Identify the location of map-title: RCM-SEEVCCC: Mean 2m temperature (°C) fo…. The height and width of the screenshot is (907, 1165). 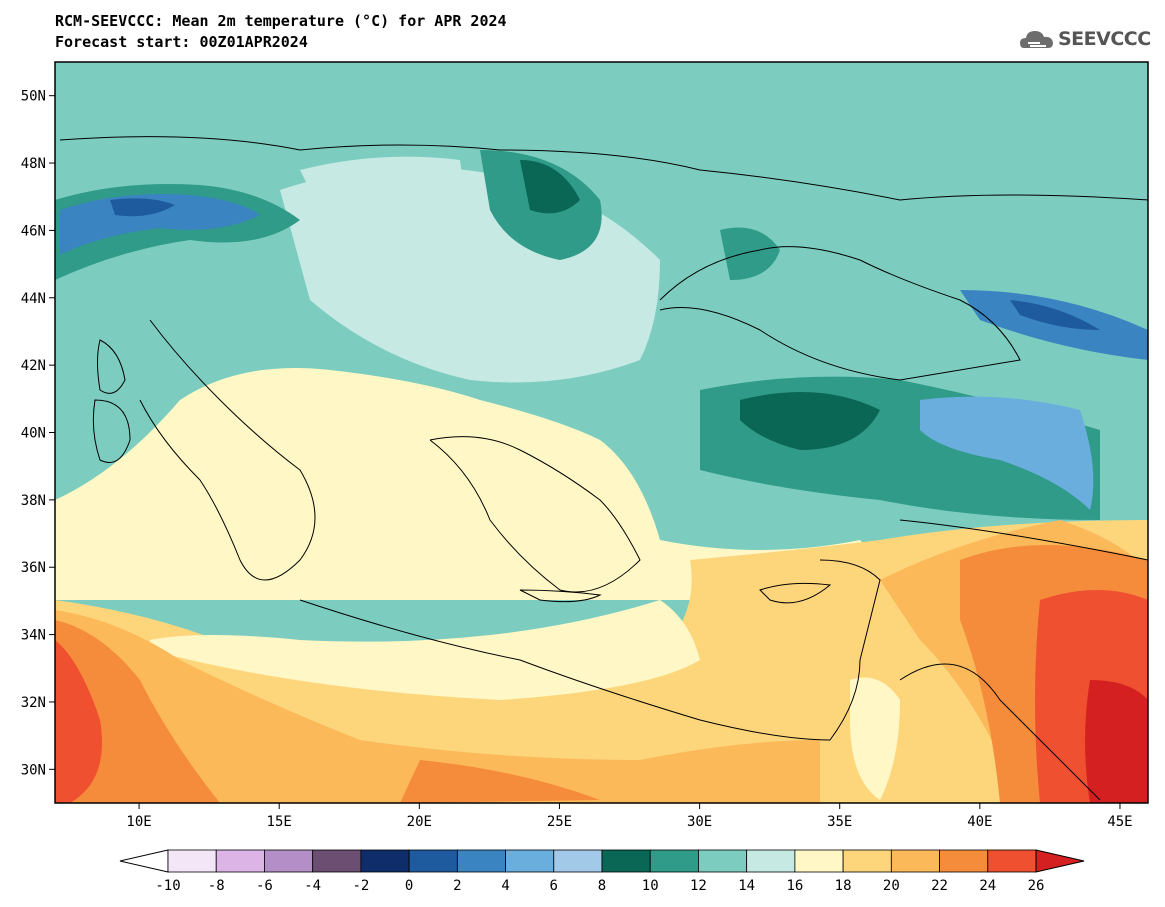
(281, 21).